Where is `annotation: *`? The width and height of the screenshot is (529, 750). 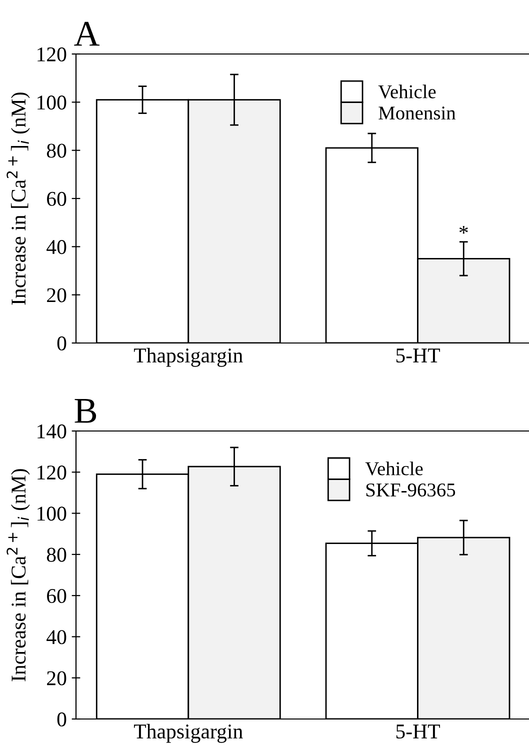
annotation: * is located at coordinates (463, 230).